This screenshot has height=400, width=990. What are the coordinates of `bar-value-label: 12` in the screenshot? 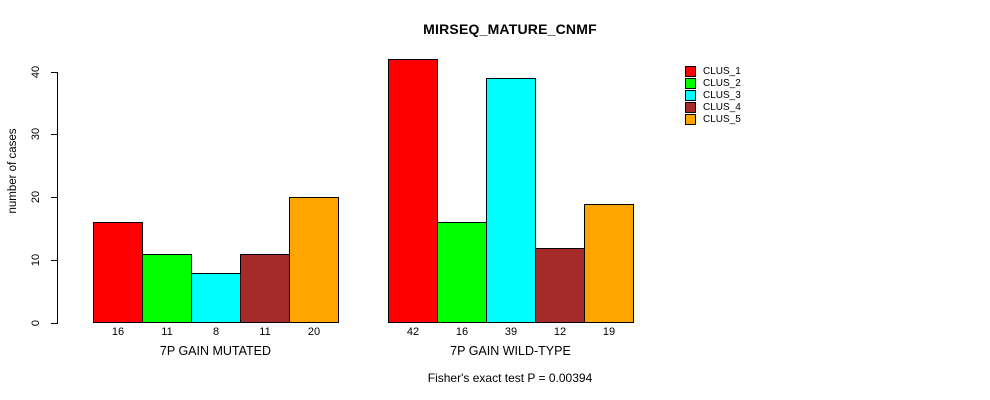 It's located at (560, 332).